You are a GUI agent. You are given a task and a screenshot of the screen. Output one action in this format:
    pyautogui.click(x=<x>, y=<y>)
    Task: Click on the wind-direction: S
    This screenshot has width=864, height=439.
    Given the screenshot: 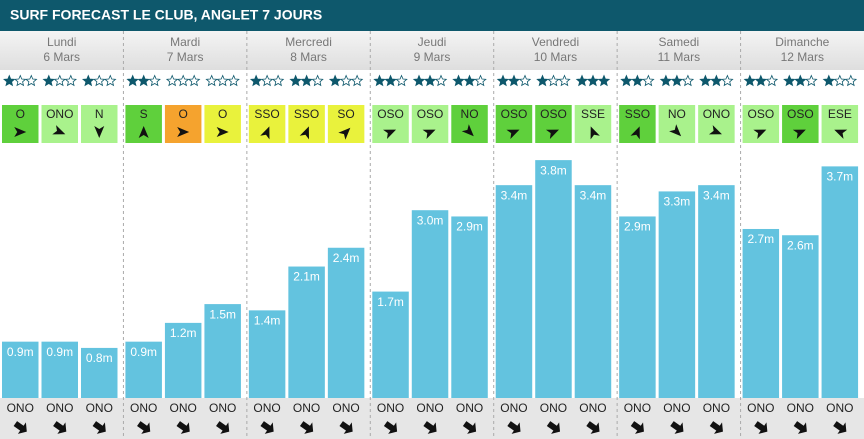 What is the action you would take?
    pyautogui.click(x=144, y=114)
    